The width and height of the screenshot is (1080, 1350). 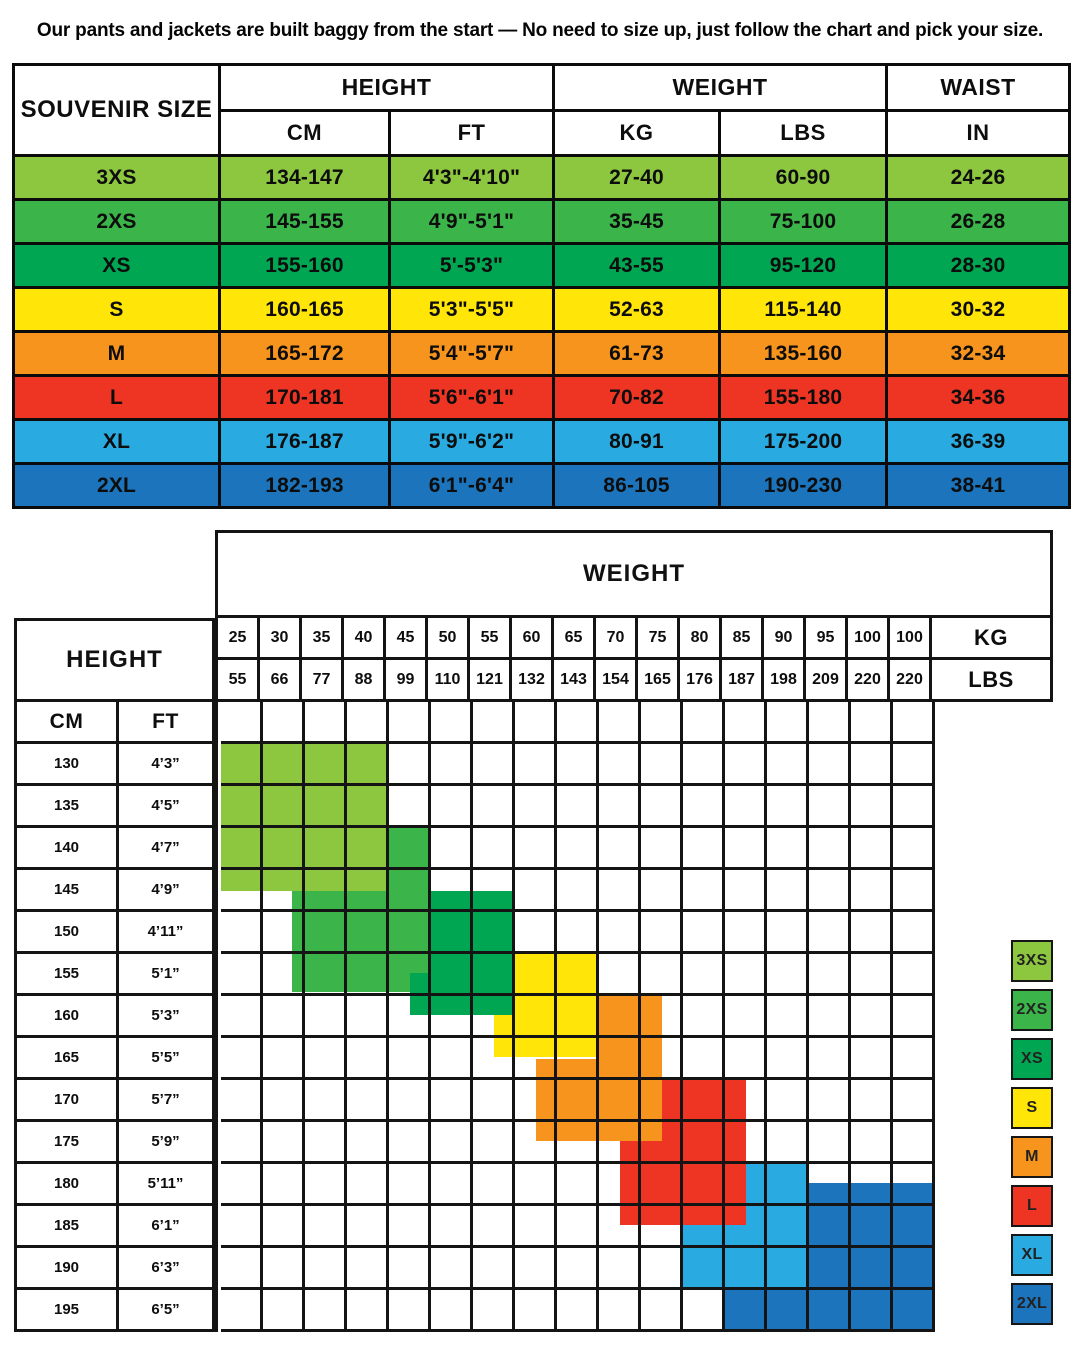 What do you see at coordinates (114, 660) in the screenshot?
I see `height-axis-title: HEIGHT` at bounding box center [114, 660].